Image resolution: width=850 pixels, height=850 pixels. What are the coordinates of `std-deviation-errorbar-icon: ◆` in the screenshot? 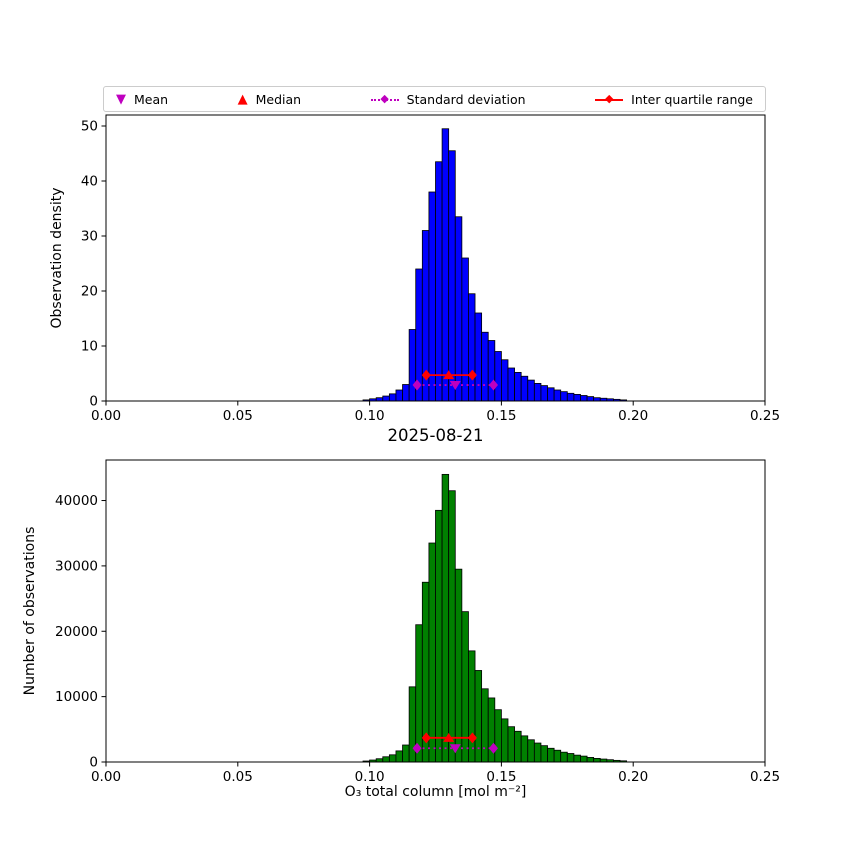 It's located at (384, 99).